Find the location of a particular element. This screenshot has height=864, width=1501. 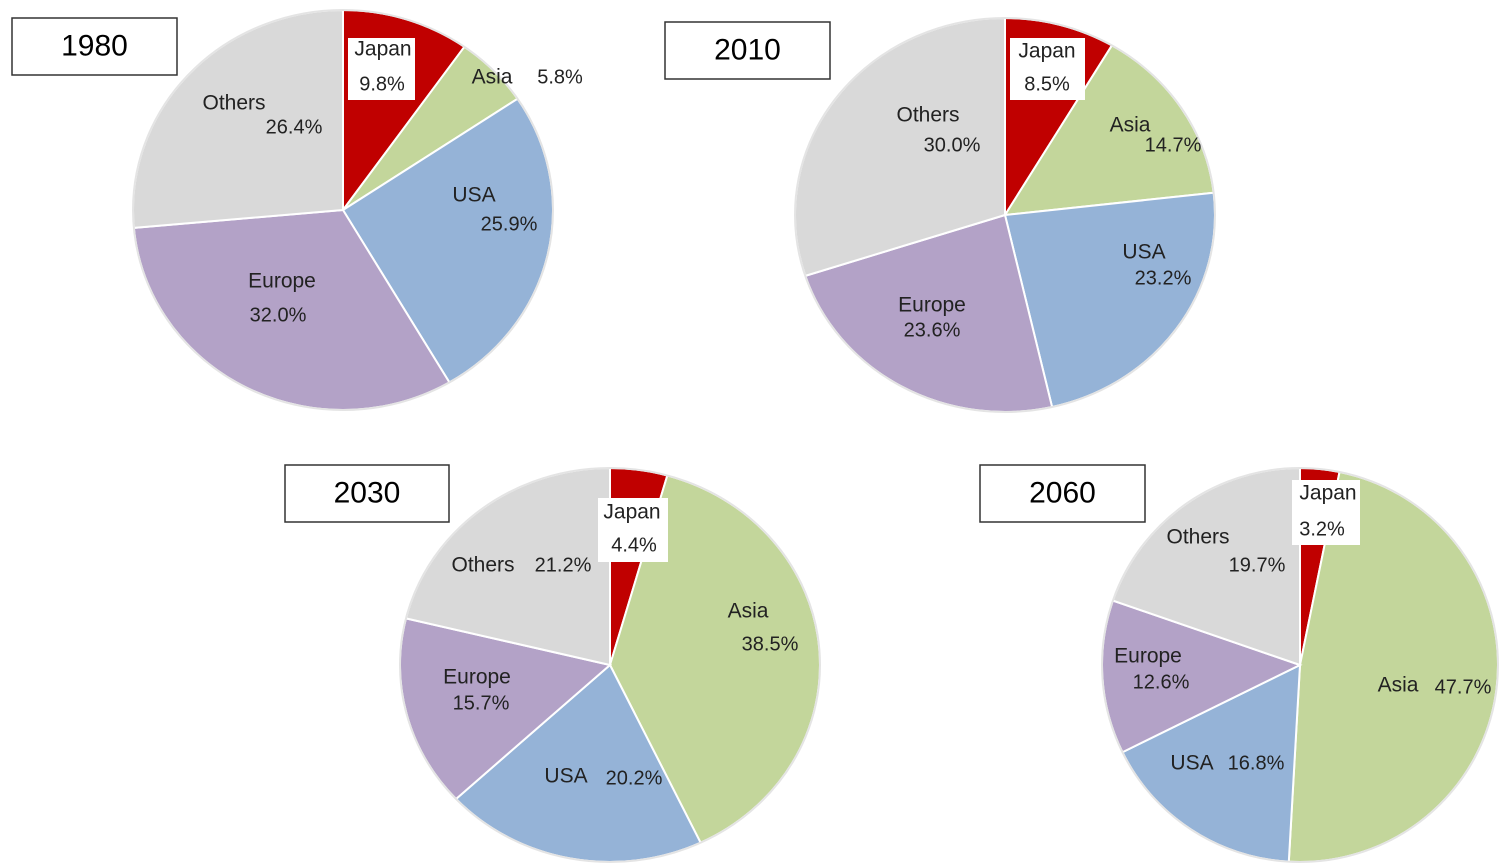

slice-value: 21.2% is located at coordinates (563, 565).